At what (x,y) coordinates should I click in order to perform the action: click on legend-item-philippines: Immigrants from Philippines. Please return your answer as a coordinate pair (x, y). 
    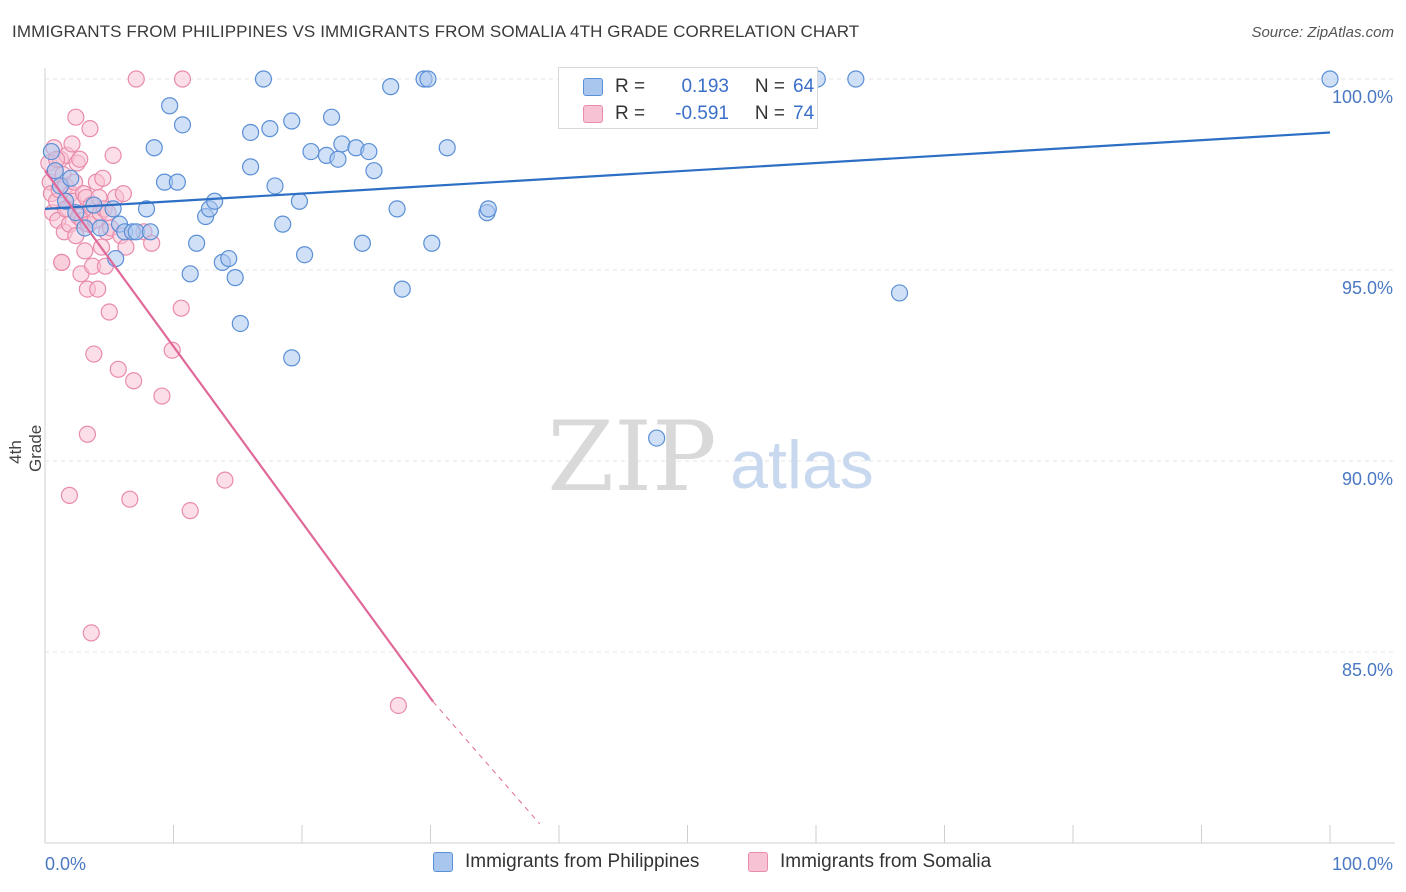
    Looking at the image, I should click on (566, 862).